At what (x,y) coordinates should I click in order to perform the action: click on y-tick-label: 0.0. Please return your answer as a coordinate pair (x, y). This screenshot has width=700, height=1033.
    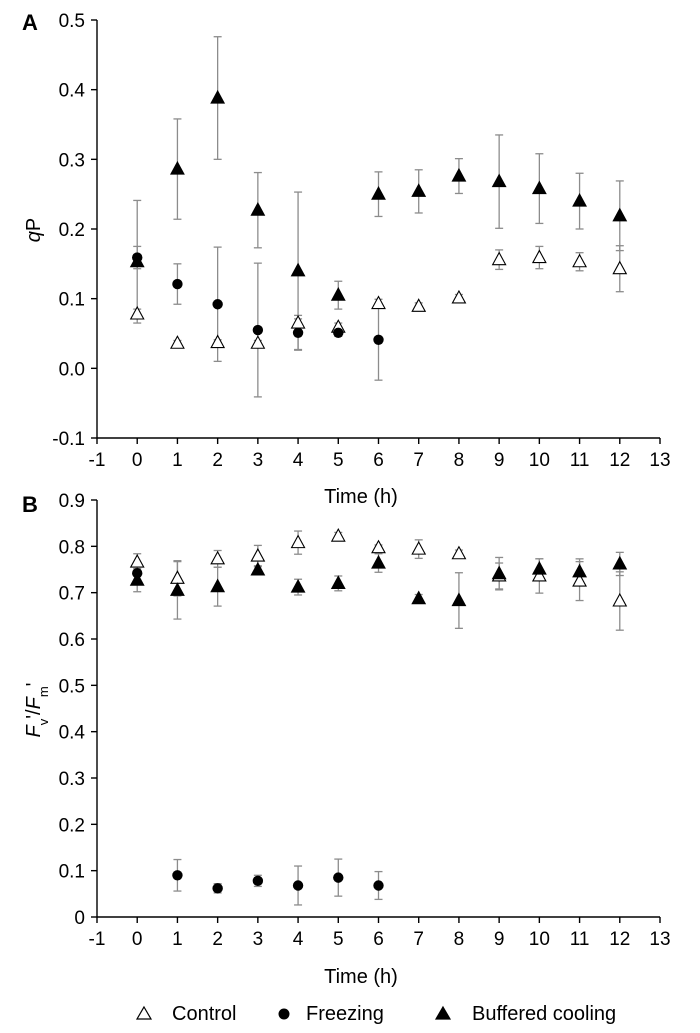
    Looking at the image, I should click on (72, 369).